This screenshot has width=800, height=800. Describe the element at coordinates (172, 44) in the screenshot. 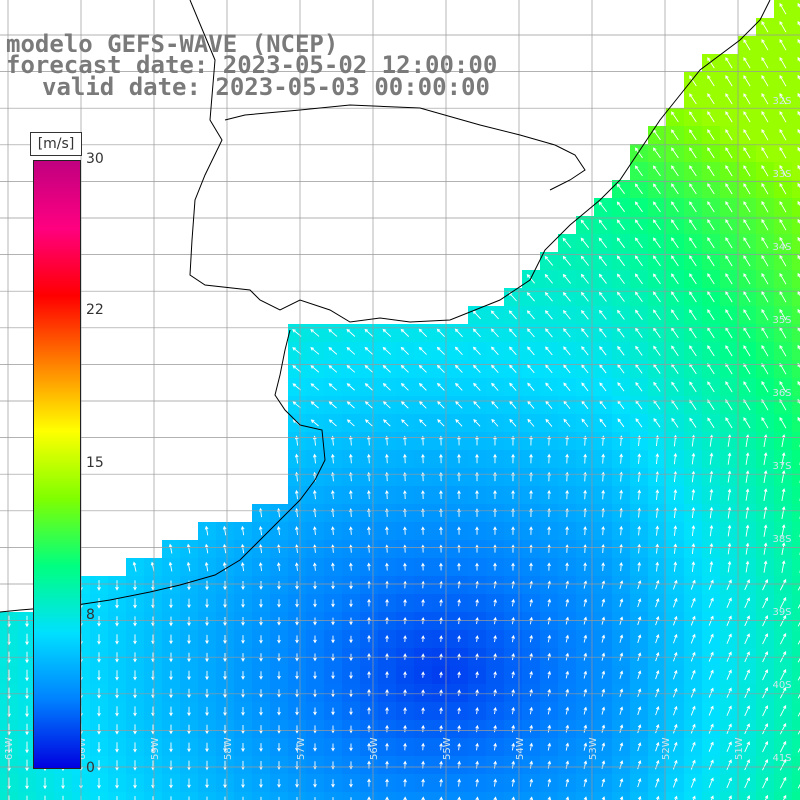

I see `map-title-model: modelo GEFS-WAVE (NCEP)` at that location.